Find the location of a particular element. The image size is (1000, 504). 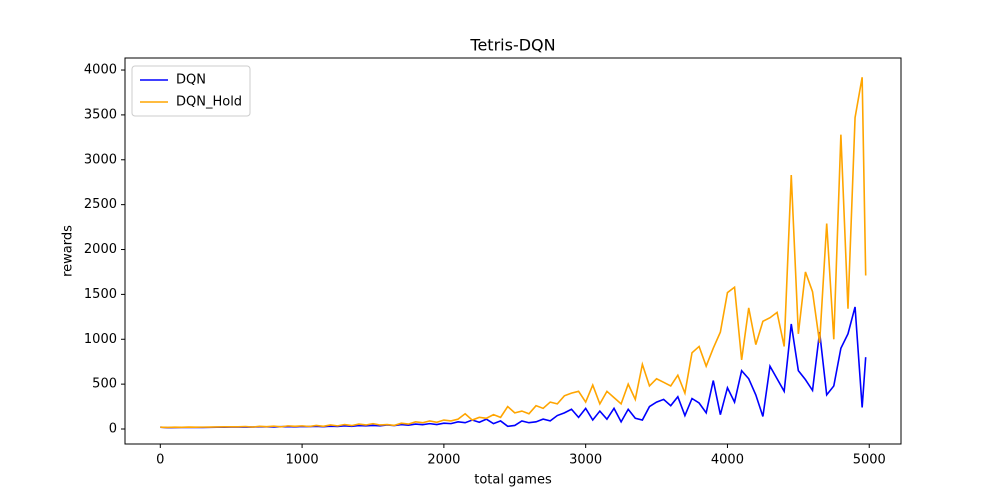

y-tick-label: 3000 is located at coordinates (100, 159).